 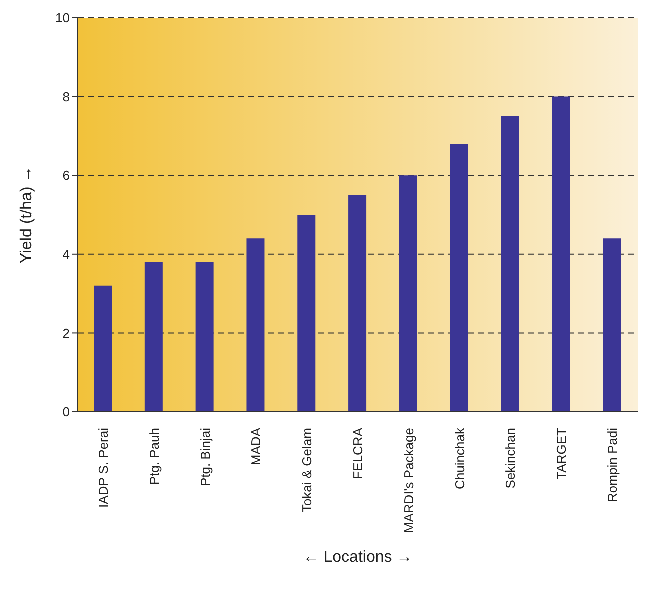 What do you see at coordinates (66, 412) in the screenshot?
I see `y-tick-label: 0` at bounding box center [66, 412].